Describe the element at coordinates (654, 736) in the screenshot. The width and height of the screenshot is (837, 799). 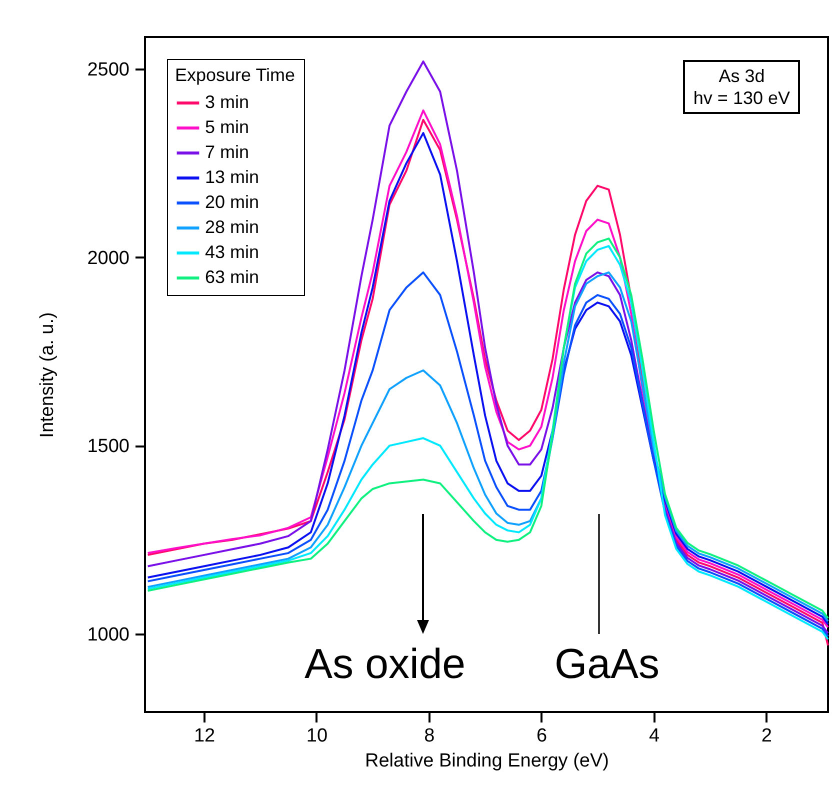
I see `x-tick-label: 4` at that location.